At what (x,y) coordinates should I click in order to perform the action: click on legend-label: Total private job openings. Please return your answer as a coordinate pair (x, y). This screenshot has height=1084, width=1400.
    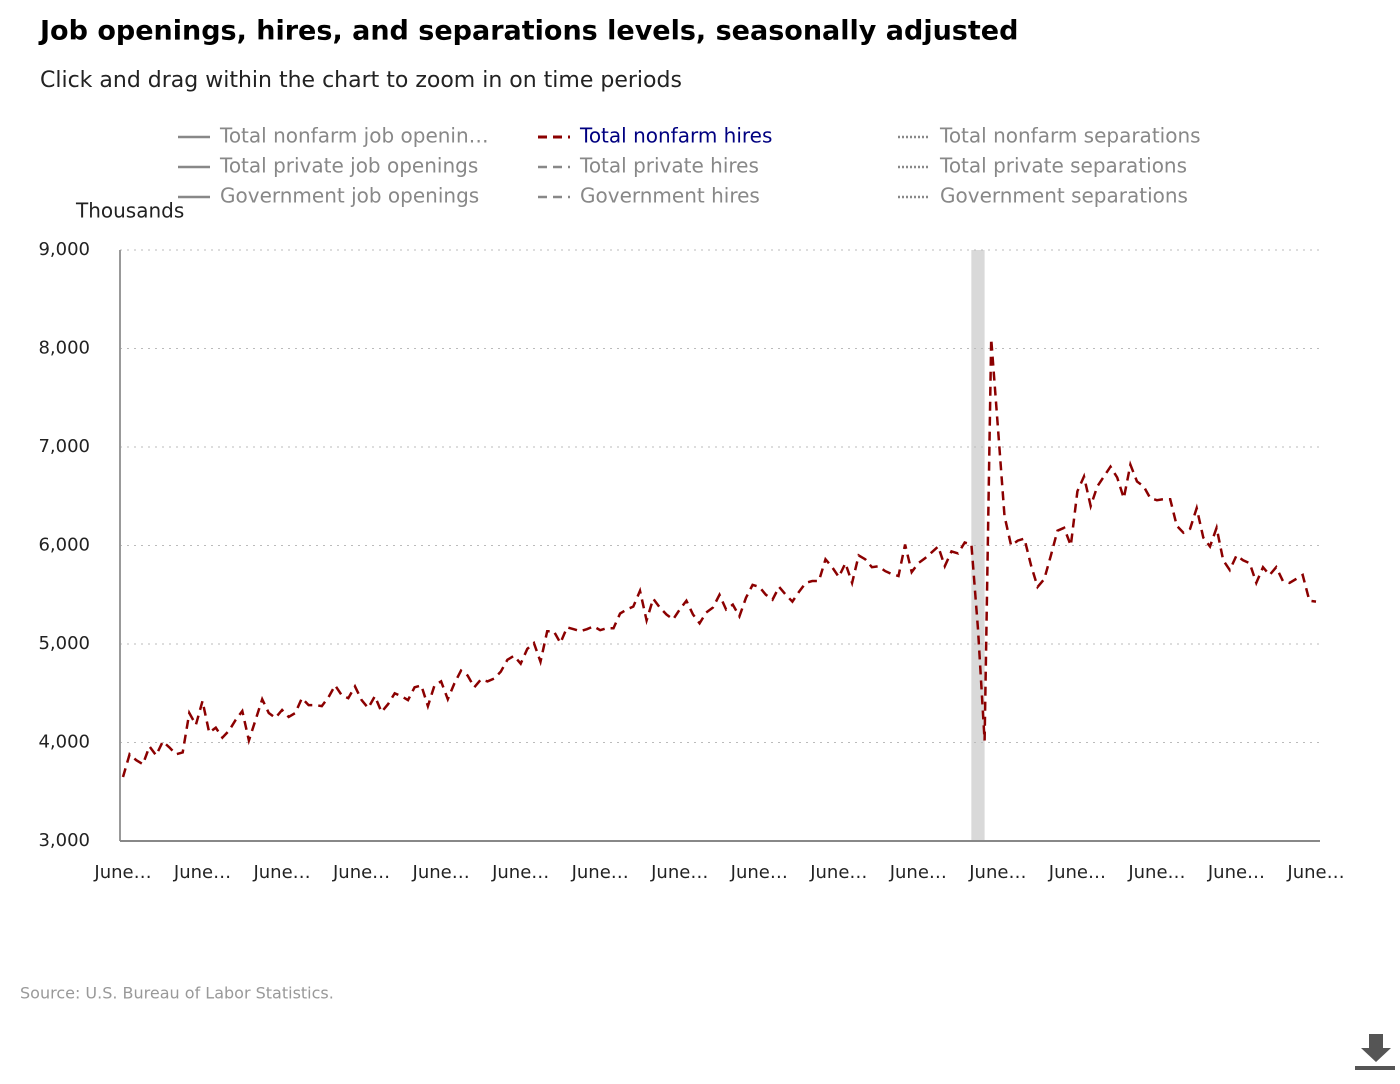
    Looking at the image, I should click on (348, 166).